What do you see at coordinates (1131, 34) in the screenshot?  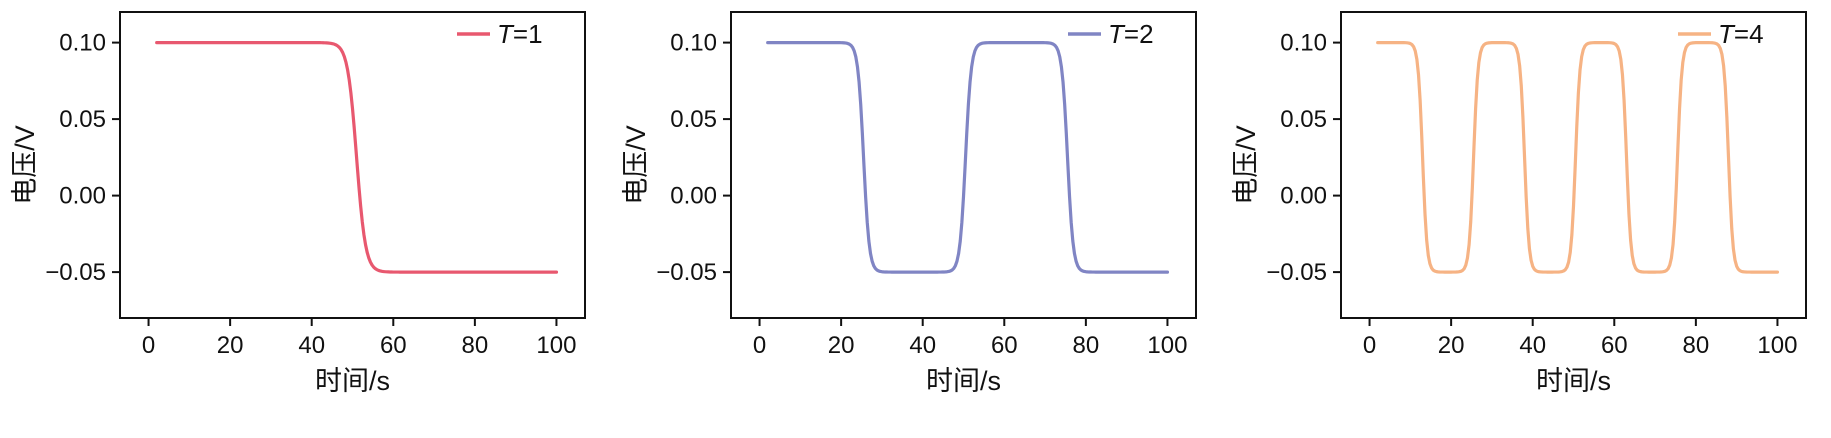 I see `legend-label: T=2` at bounding box center [1131, 34].